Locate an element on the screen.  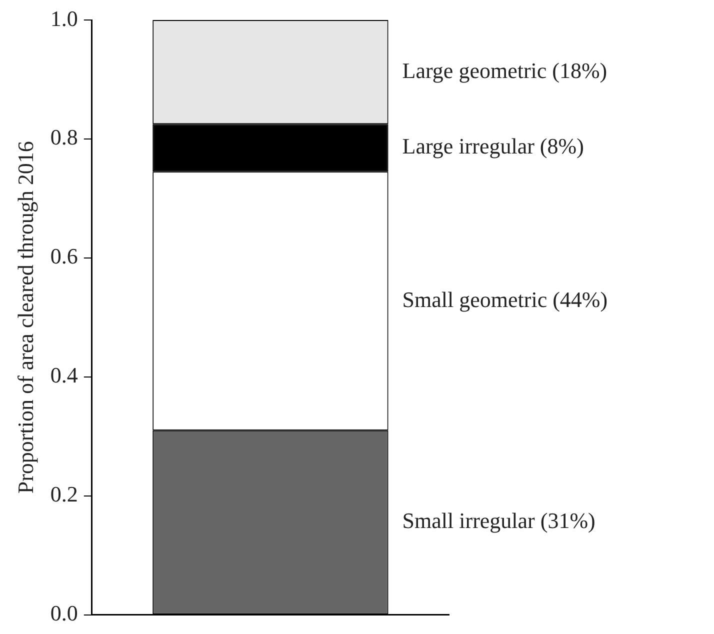
y-tick-label: 0.6 is located at coordinates (64, 256).